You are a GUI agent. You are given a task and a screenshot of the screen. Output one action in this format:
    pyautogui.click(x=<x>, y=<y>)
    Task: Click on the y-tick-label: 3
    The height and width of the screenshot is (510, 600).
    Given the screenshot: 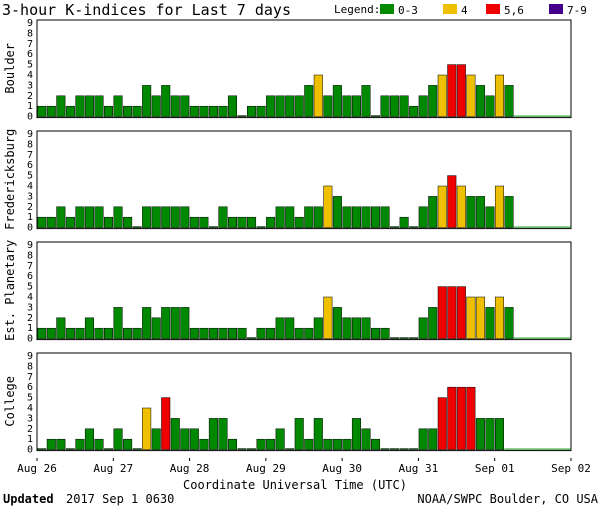 What is the action you would take?
    pyautogui.click(x=30, y=418)
    